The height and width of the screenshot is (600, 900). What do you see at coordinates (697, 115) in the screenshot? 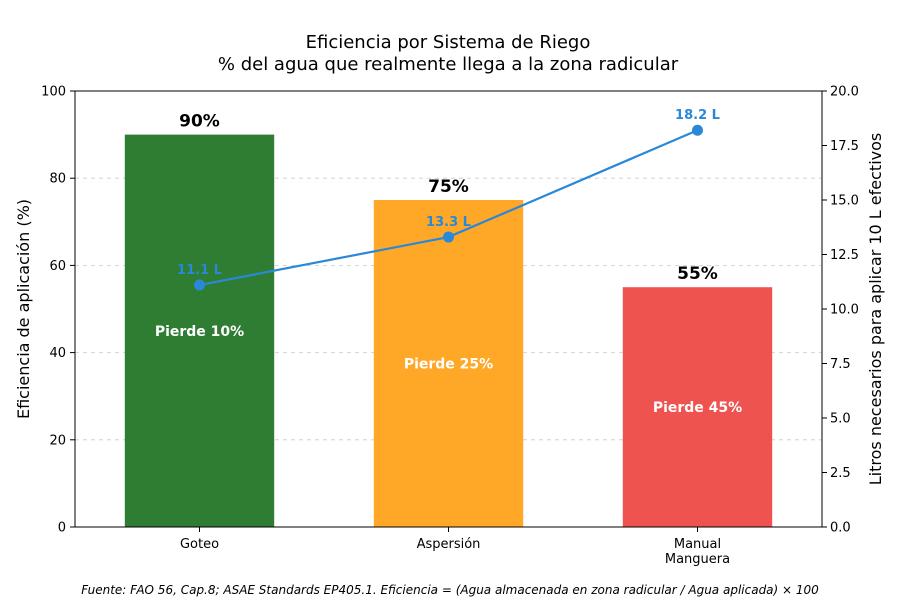
I see `line-value-label: 18.2 L` at bounding box center [697, 115].